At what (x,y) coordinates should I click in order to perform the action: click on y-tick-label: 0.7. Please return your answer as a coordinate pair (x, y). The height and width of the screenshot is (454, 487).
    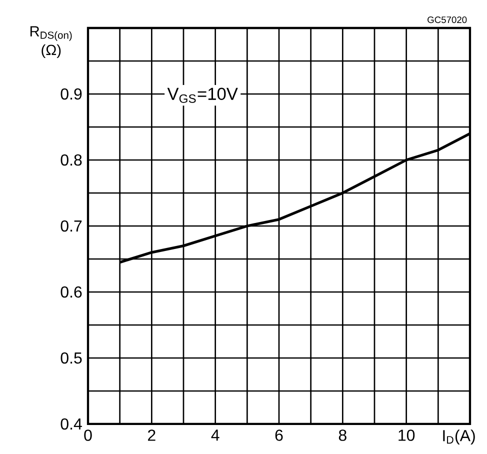
    Looking at the image, I should click on (71, 226).